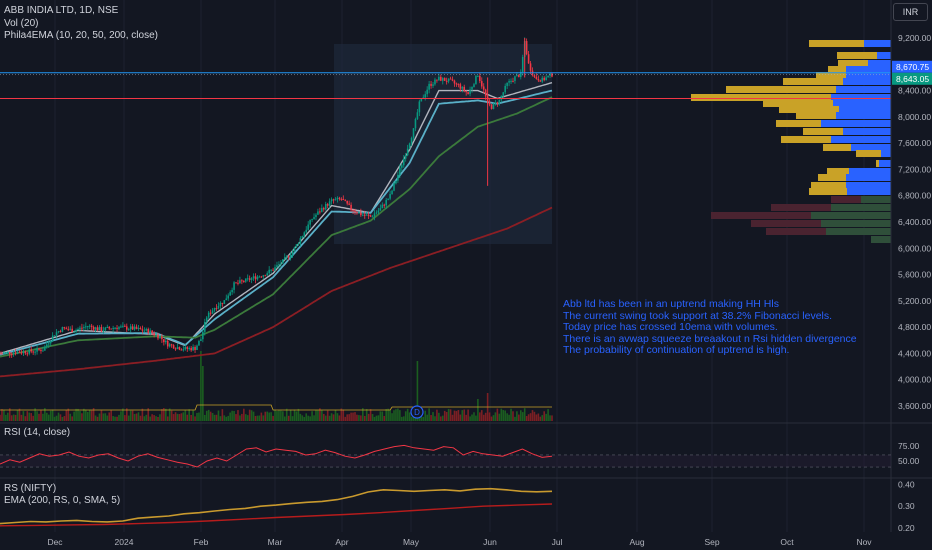  I want to click on time-tick-label: Nov, so click(864, 542).